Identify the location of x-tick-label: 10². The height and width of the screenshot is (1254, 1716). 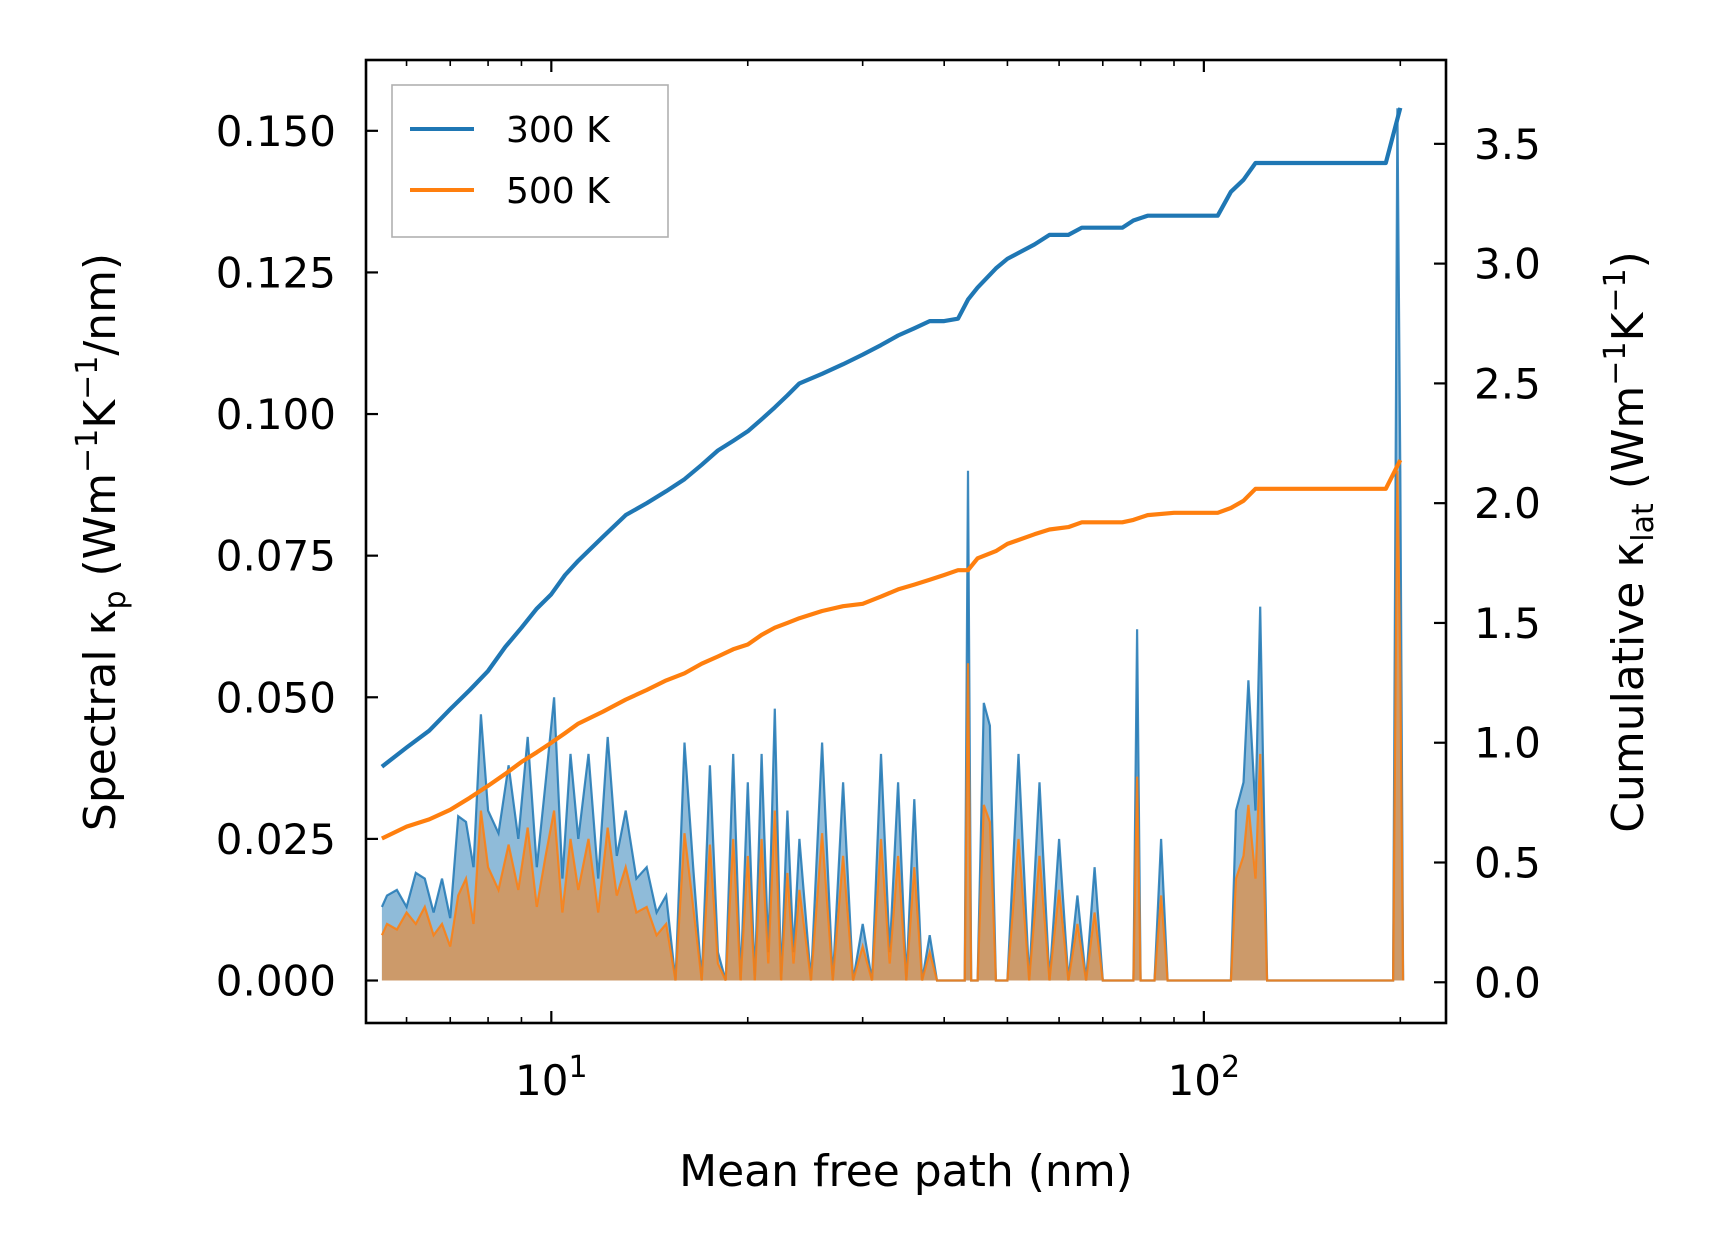
(1204, 1077).